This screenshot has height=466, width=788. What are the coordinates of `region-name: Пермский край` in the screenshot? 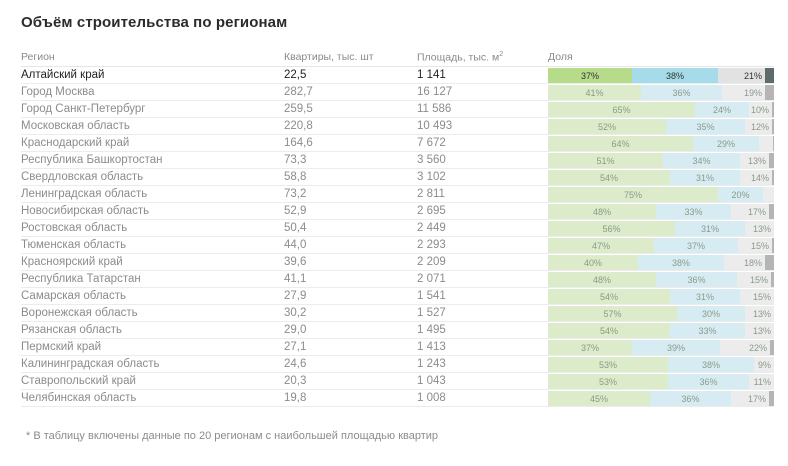 It's located at (61, 347).